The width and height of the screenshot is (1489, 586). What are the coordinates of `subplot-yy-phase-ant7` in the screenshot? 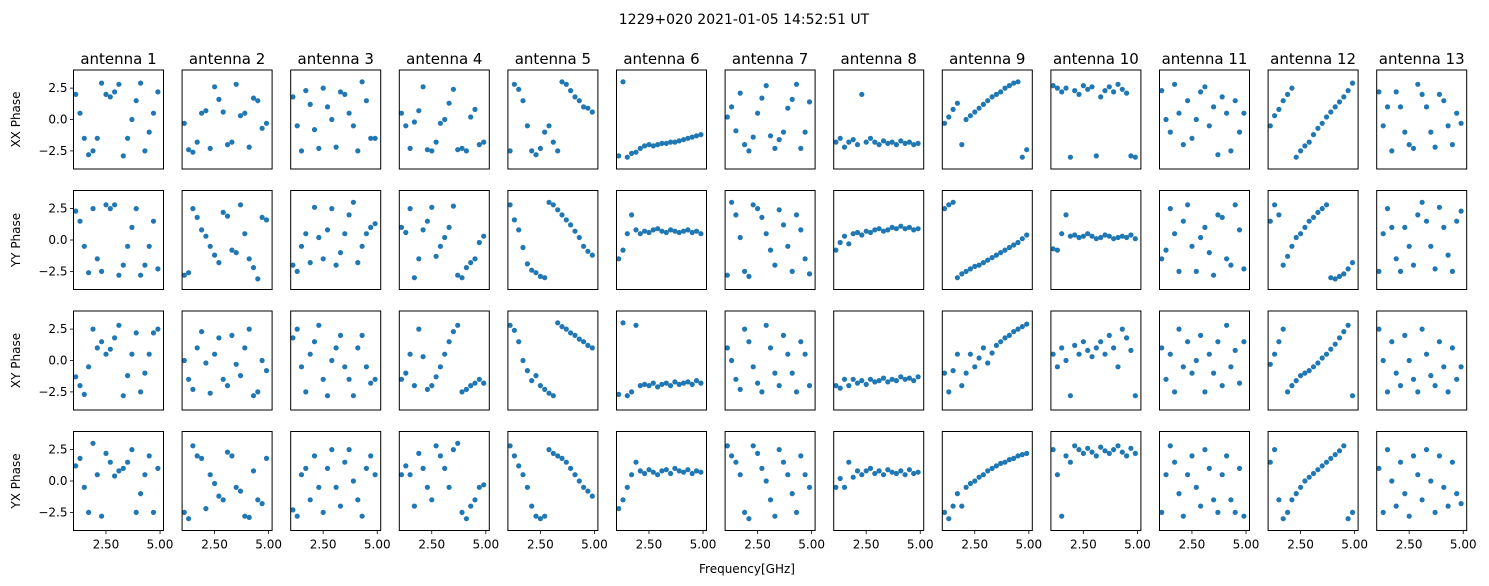 It's located at (770, 240).